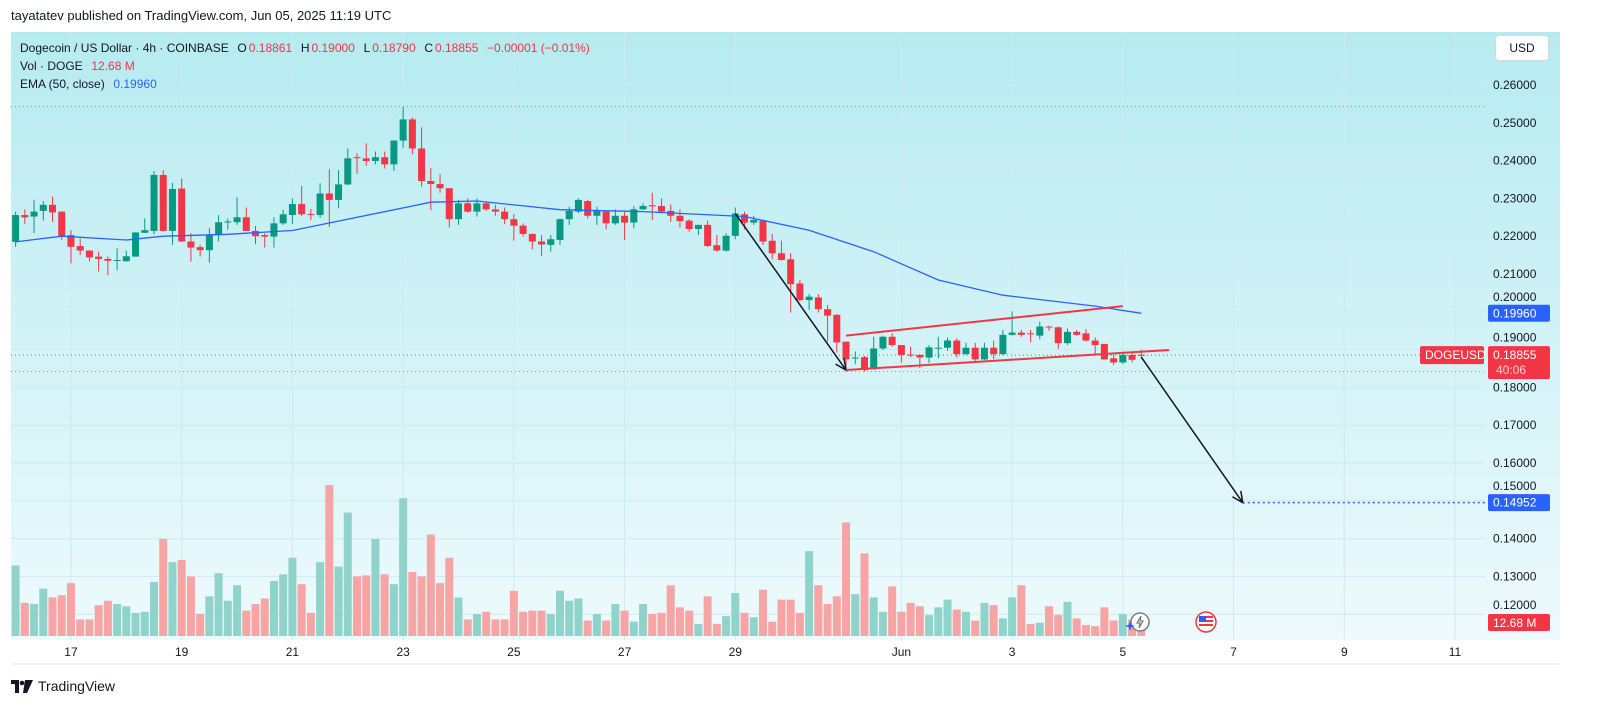 Image resolution: width=1600 pixels, height=719 pixels. Describe the element at coordinates (1515, 198) in the screenshot. I see `price-tick-label: 0.23000` at that location.